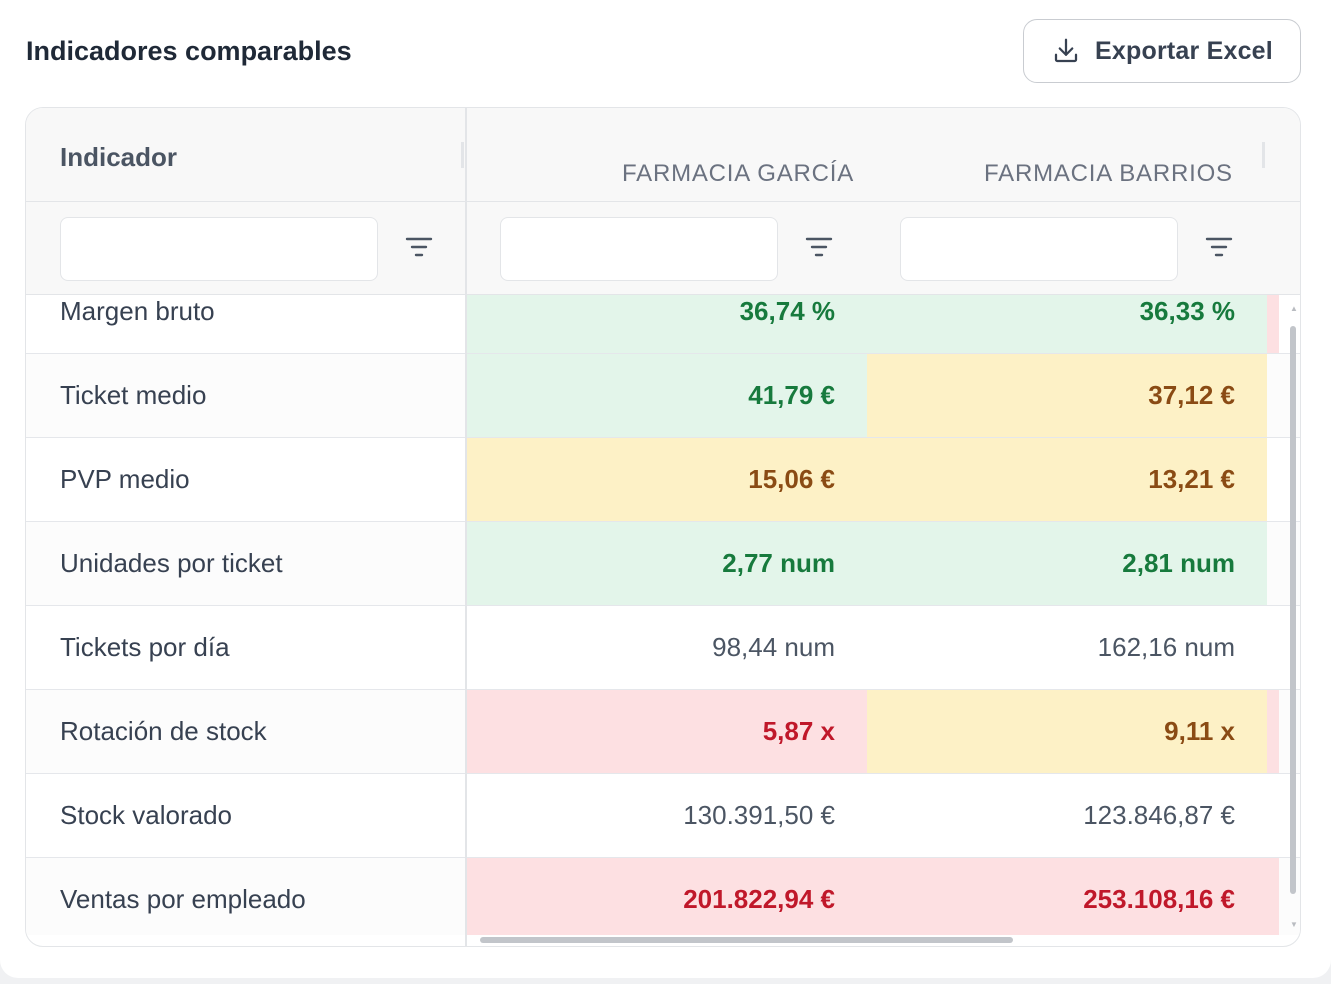 The height and width of the screenshot is (984, 1331). What do you see at coordinates (1067, 731) in the screenshot?
I see `value-cell-farmacia-barrios: 9,11 x` at bounding box center [1067, 731].